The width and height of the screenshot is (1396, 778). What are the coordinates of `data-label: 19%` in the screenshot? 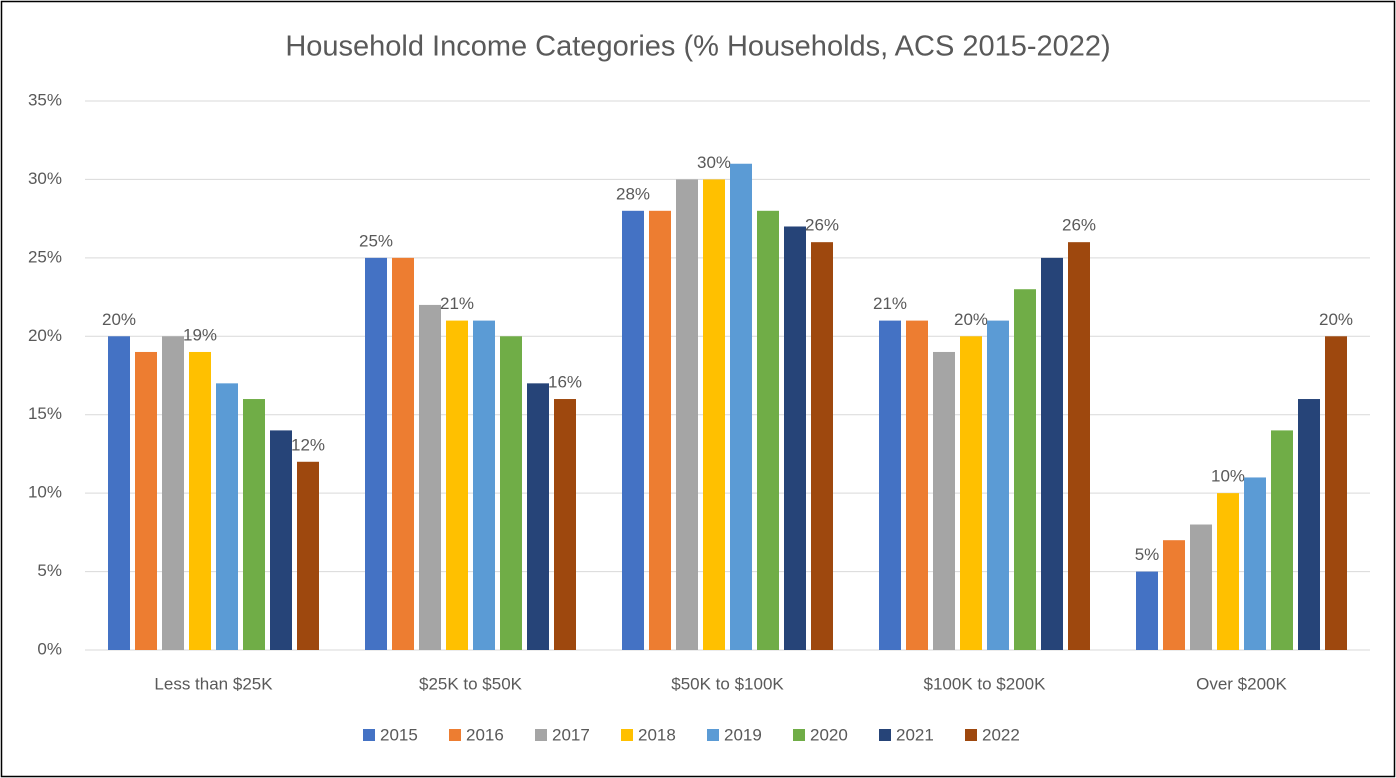 It's located at (200, 334).